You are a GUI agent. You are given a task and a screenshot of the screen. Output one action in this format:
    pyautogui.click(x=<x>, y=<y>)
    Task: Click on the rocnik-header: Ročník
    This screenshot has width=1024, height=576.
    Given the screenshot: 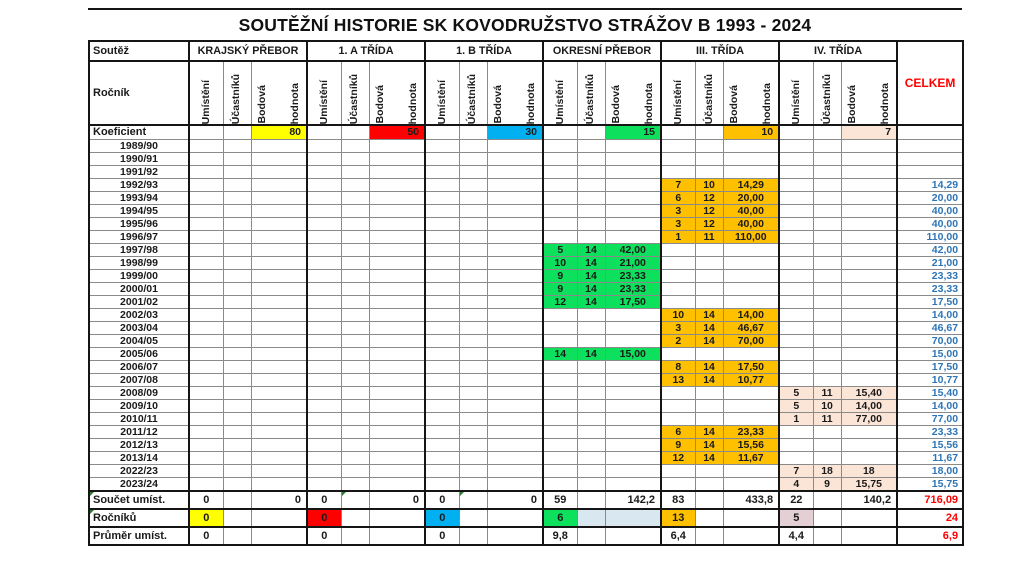 What is the action you would take?
    pyautogui.click(x=138, y=93)
    